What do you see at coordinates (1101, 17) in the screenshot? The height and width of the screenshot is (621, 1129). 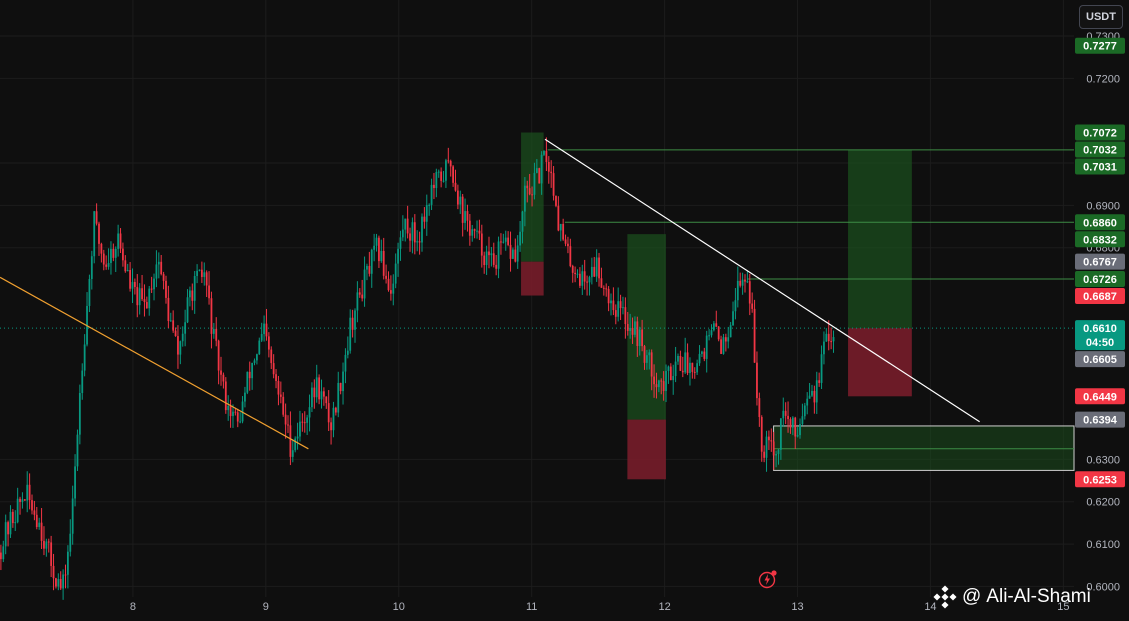 I see `currency-button: USDT` at bounding box center [1101, 17].